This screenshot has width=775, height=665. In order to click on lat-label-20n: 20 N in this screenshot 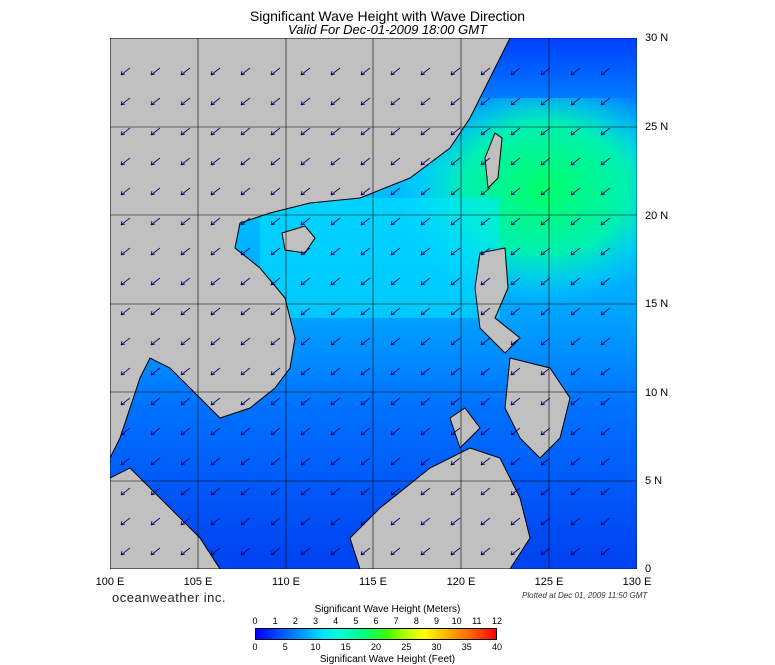, I will do `click(657, 216)`.